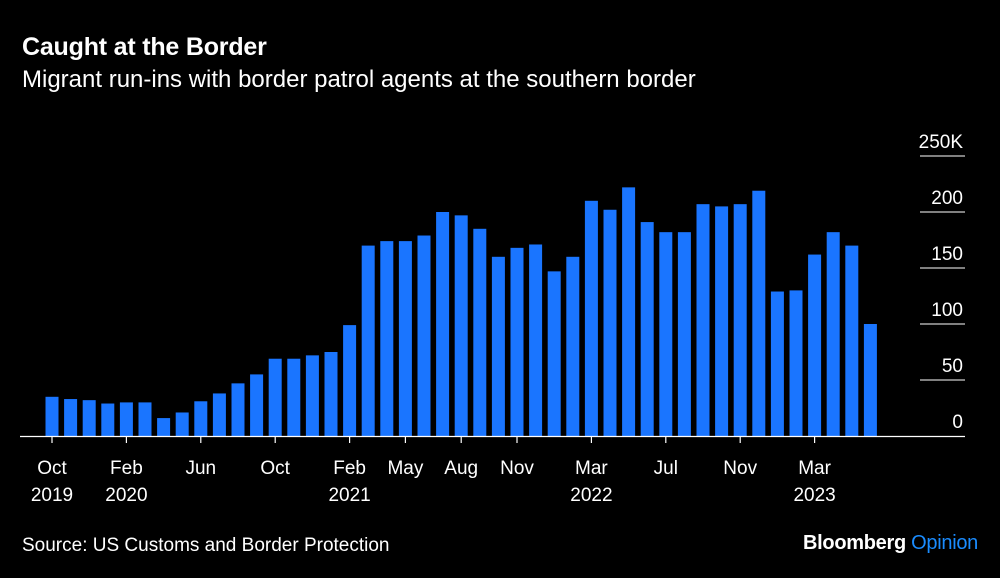 The height and width of the screenshot is (578, 1000). Describe the element at coordinates (666, 468) in the screenshot. I see `x-tick-label: Jul` at that location.